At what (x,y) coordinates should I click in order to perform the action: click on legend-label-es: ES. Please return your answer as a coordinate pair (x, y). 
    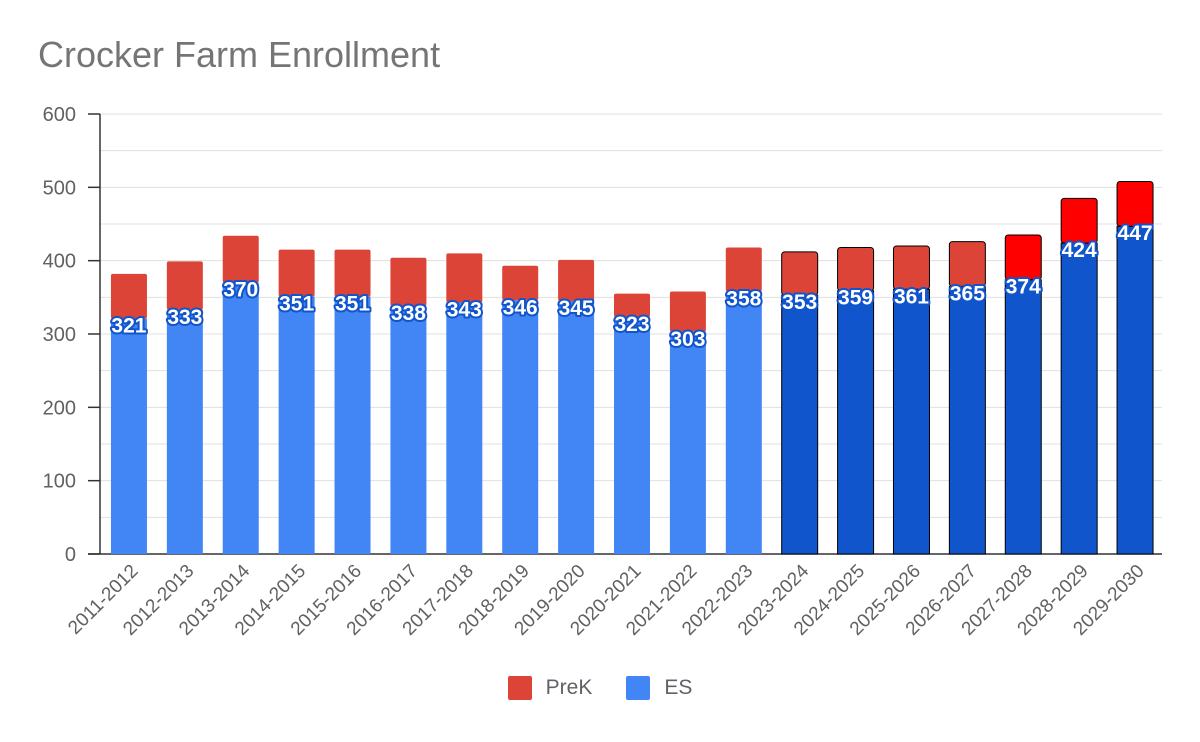
    Looking at the image, I should click on (678, 687).